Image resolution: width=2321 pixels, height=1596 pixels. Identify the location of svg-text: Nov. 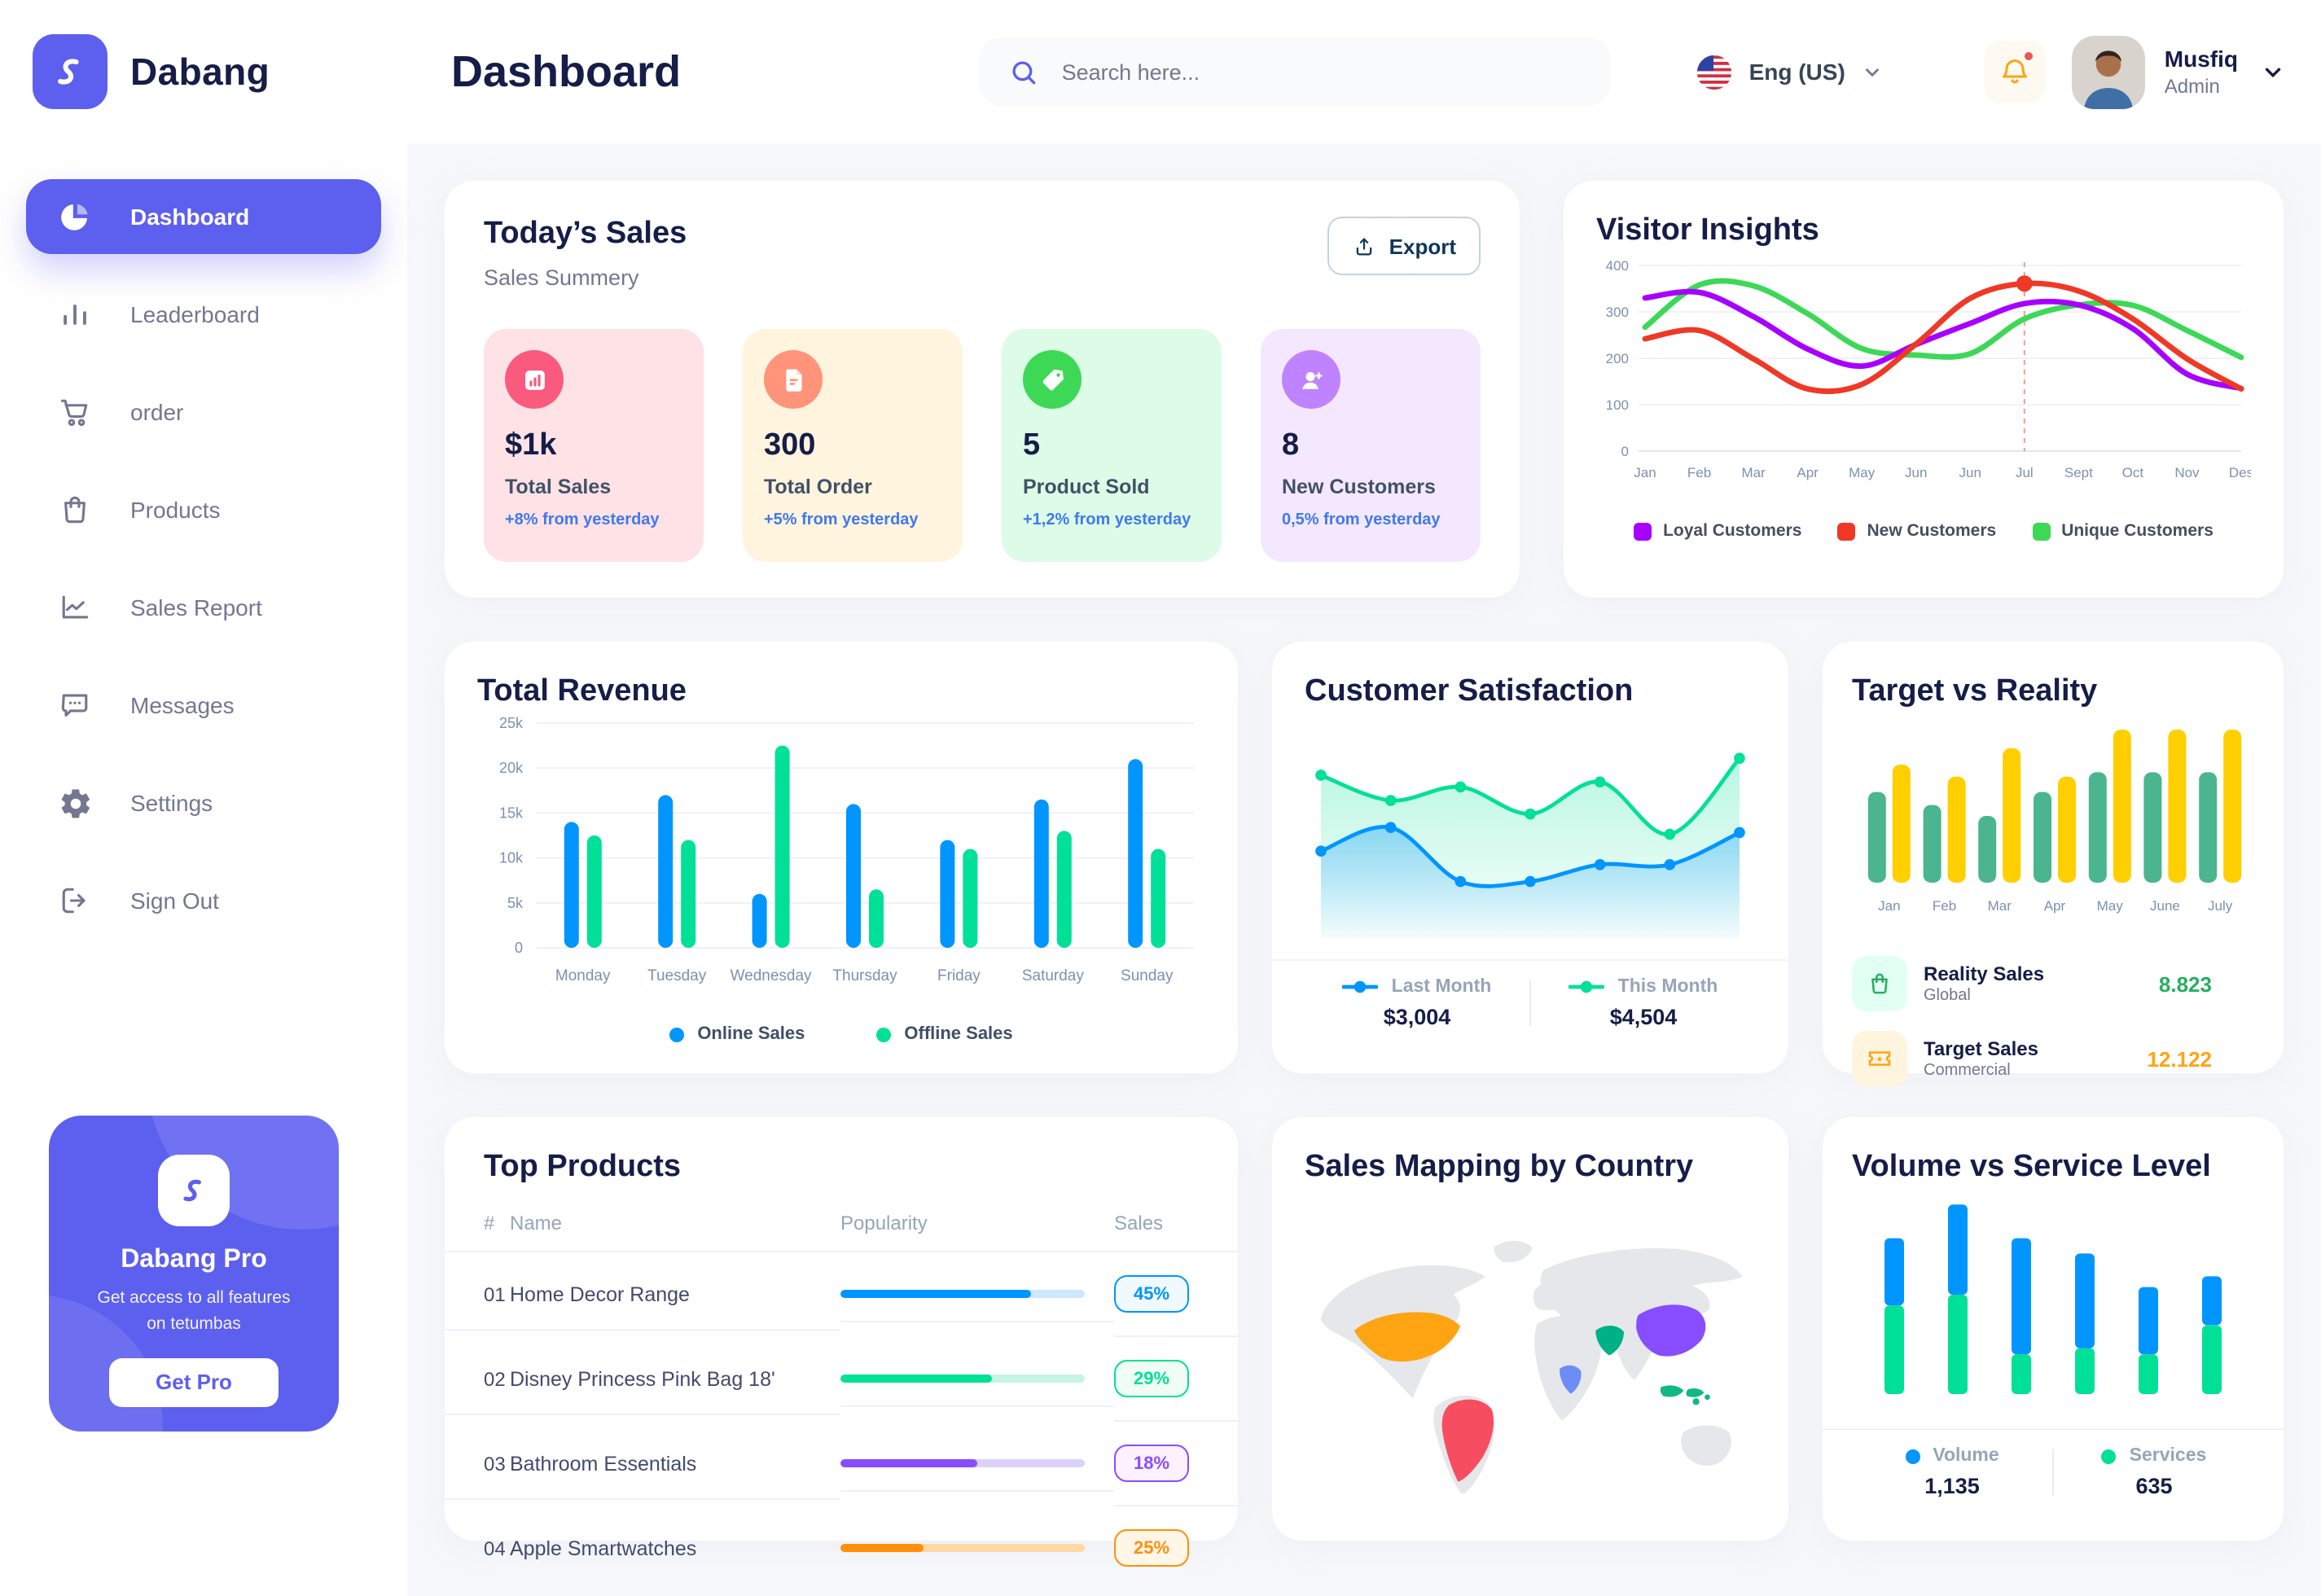
(2187, 472).